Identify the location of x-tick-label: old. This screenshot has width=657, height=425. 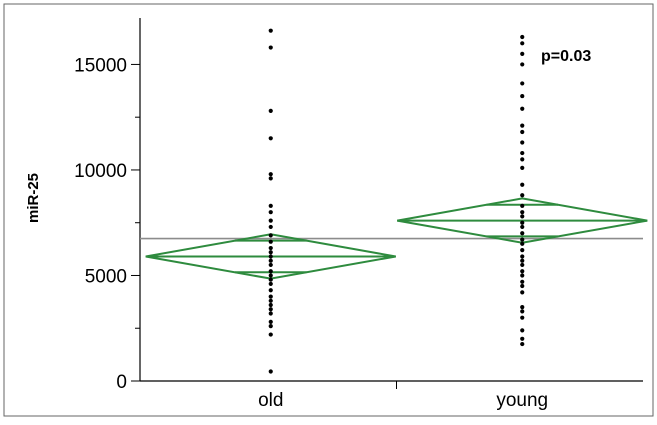
(270, 400).